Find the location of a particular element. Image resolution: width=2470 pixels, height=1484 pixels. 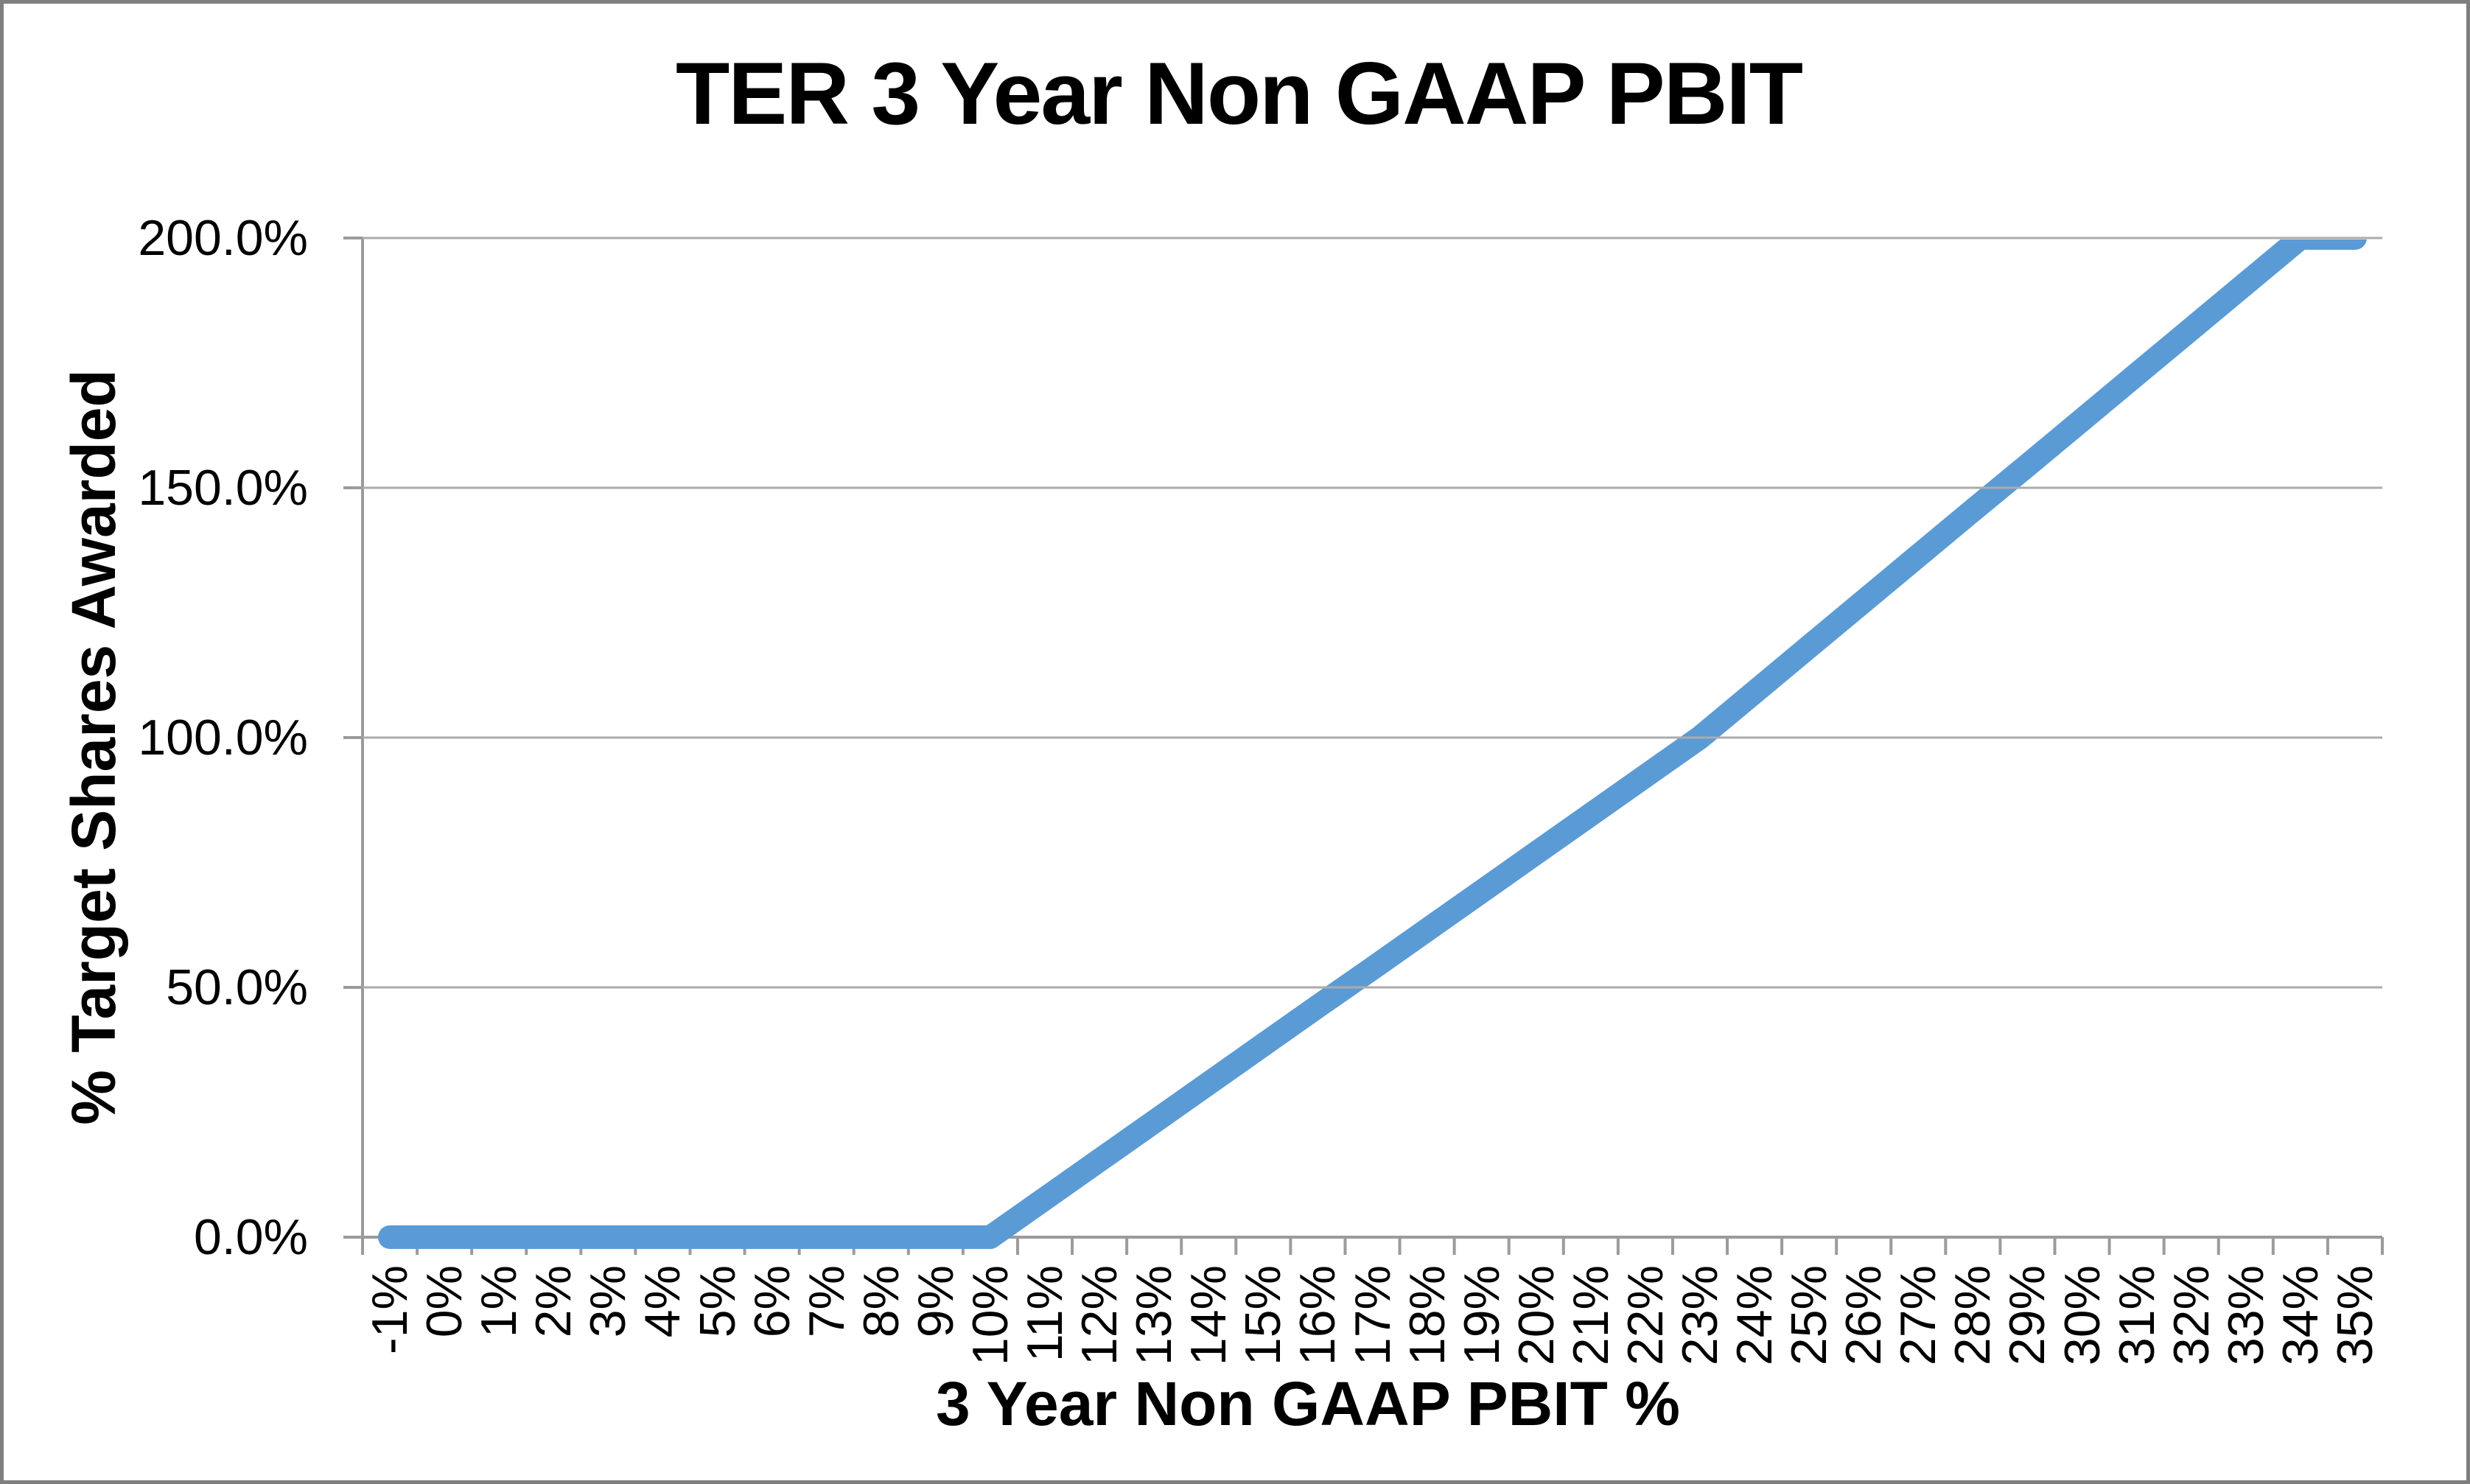

x-tick-label: 15% is located at coordinates (1263, 1315).